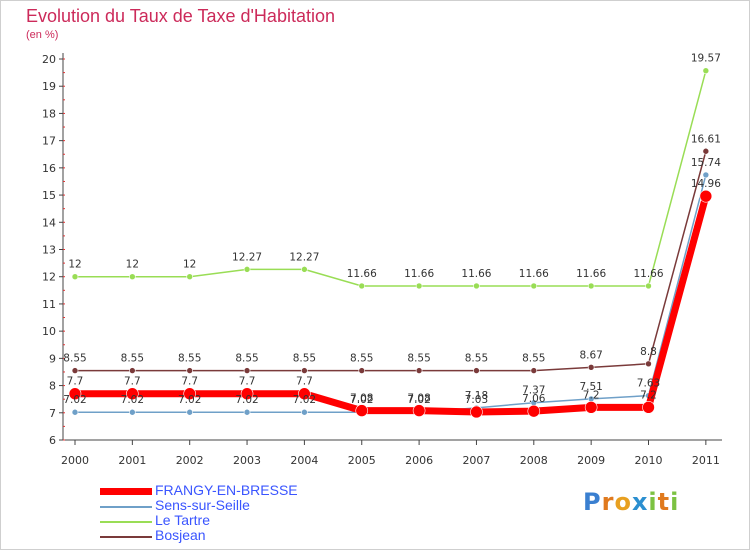  I want to click on y-tick-label: 6, so click(52, 440).